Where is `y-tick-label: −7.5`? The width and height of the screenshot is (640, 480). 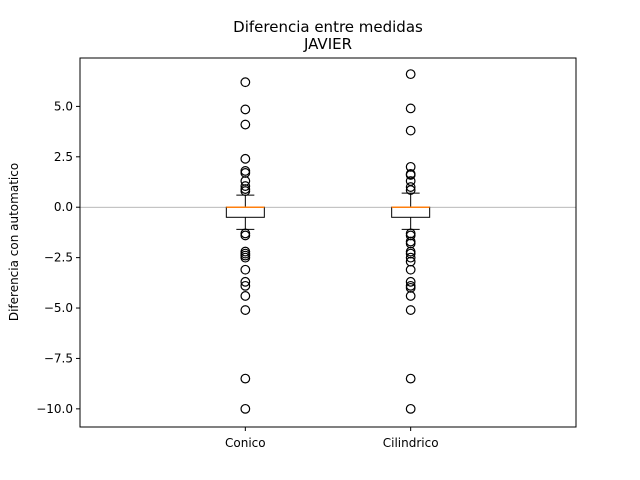
y-tick-label: −7.5 is located at coordinates (58, 358).